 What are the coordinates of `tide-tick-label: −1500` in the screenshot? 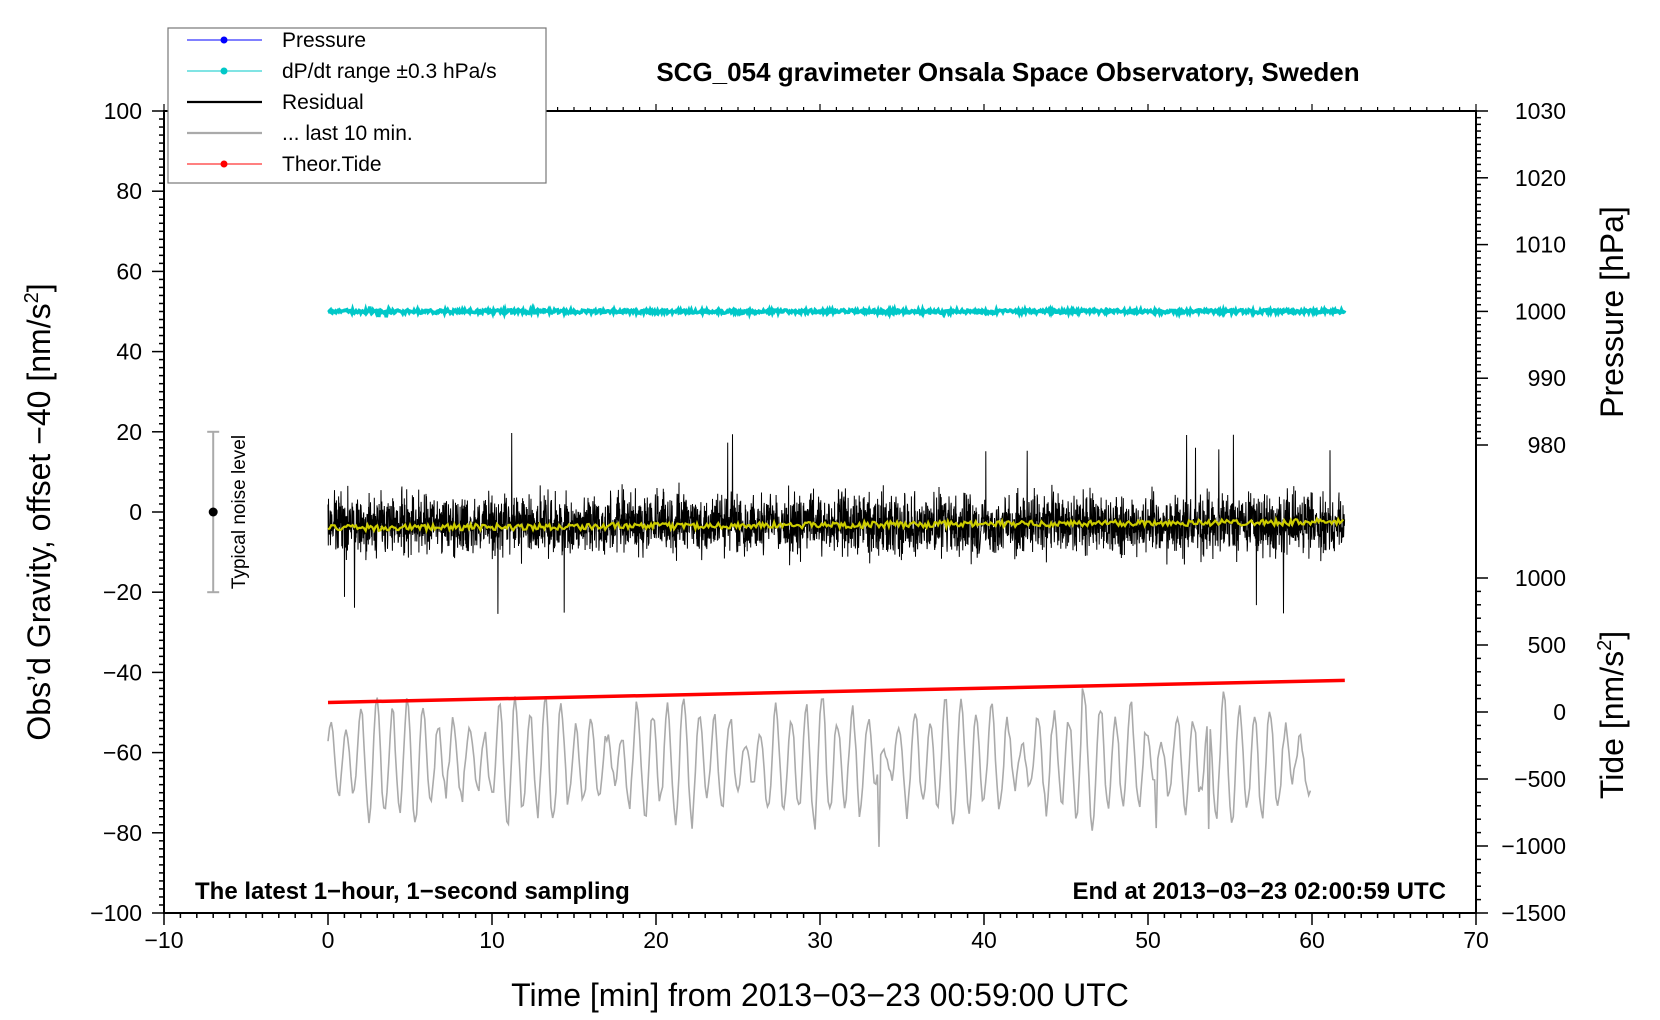 It's located at (1533, 913).